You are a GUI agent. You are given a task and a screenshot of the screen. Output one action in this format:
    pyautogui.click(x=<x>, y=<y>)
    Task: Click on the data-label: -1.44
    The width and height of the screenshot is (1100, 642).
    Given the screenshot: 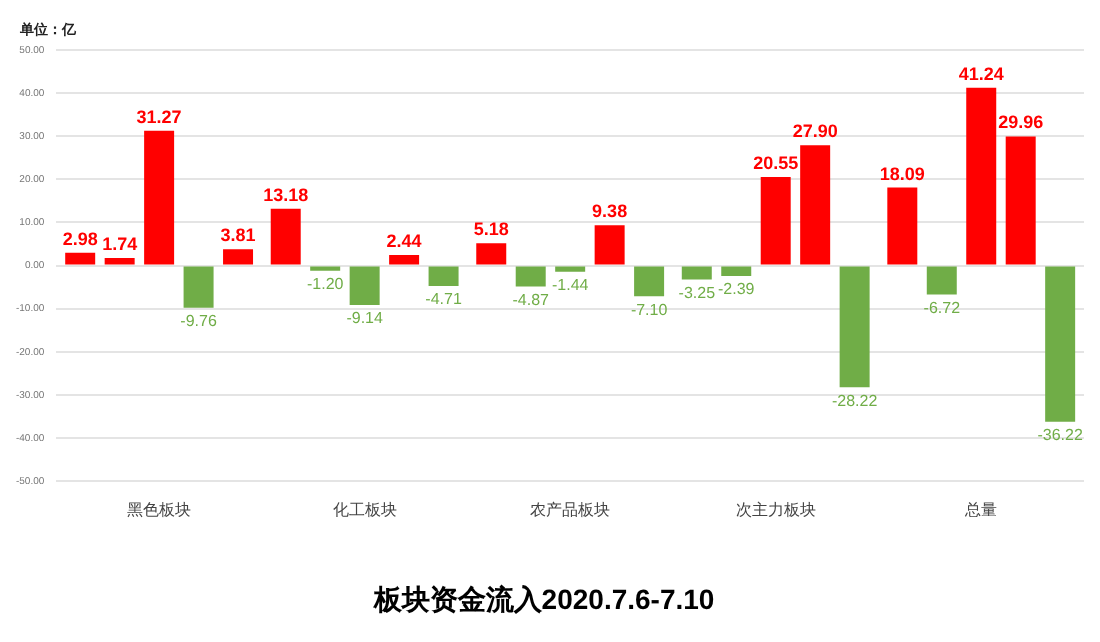 What is the action you would take?
    pyautogui.click(x=570, y=285)
    